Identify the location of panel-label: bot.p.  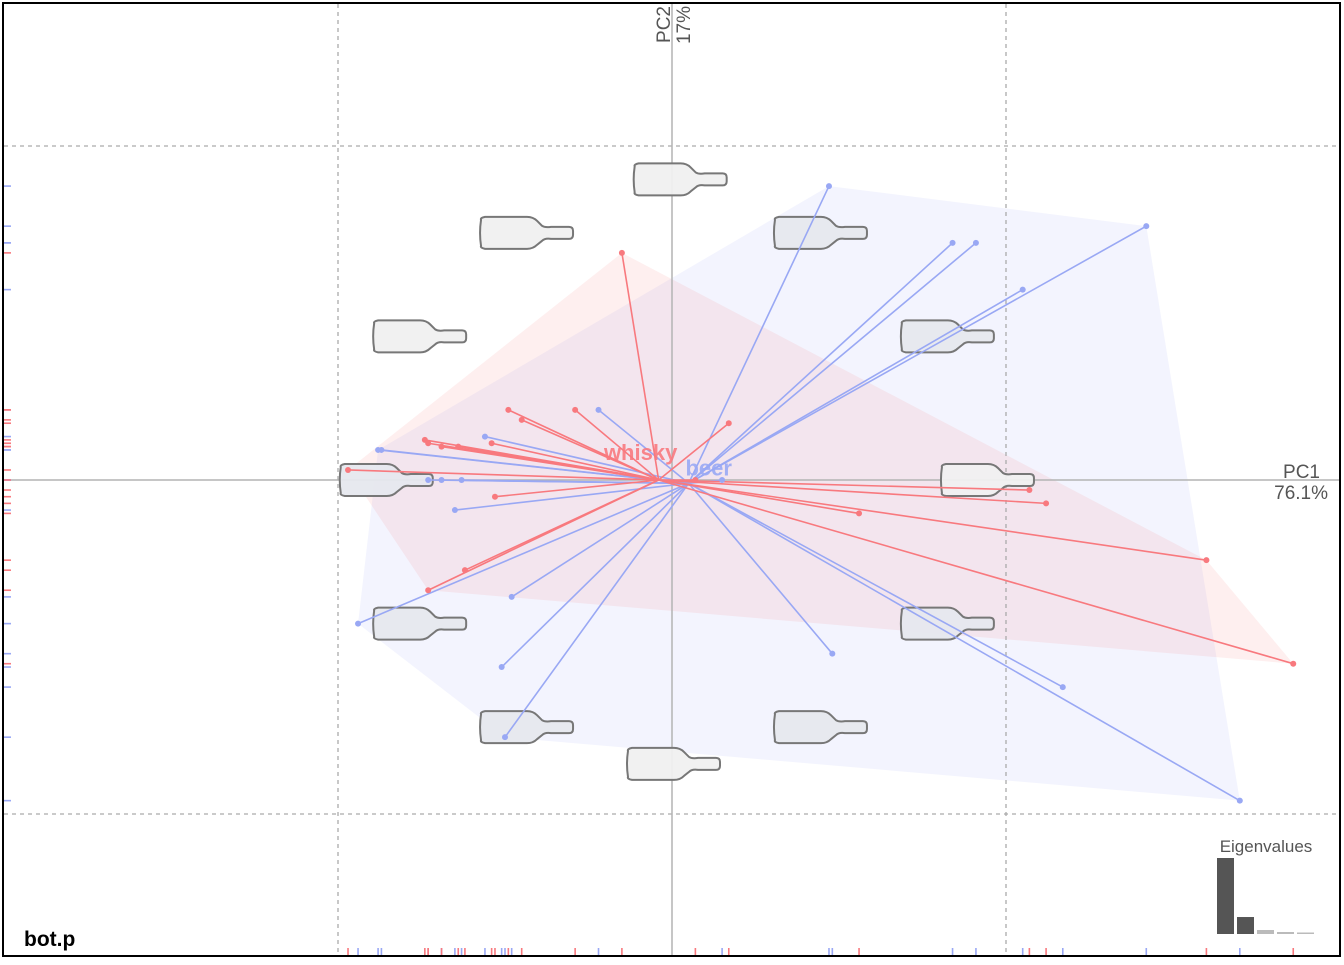
(49, 939).